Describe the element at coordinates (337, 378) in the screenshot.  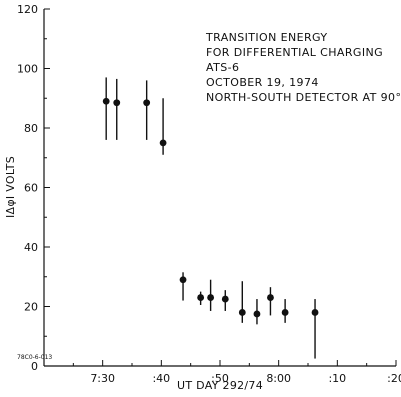
I see `x-tick-label: :10` at that location.